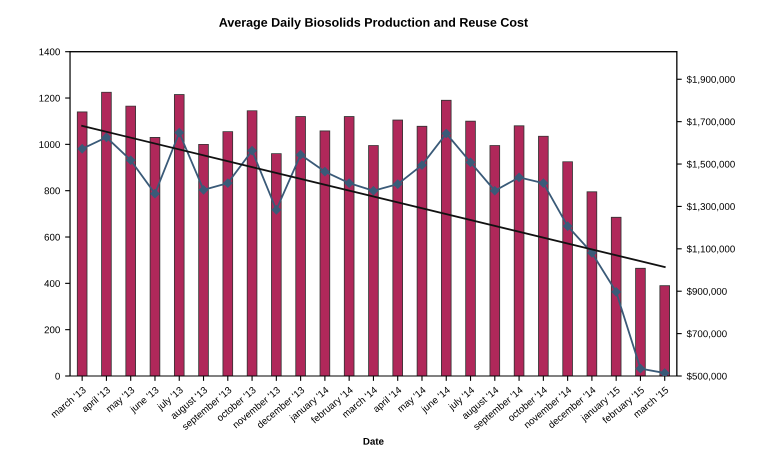  I want to click on y-tick-label: 200, so click(52, 330).